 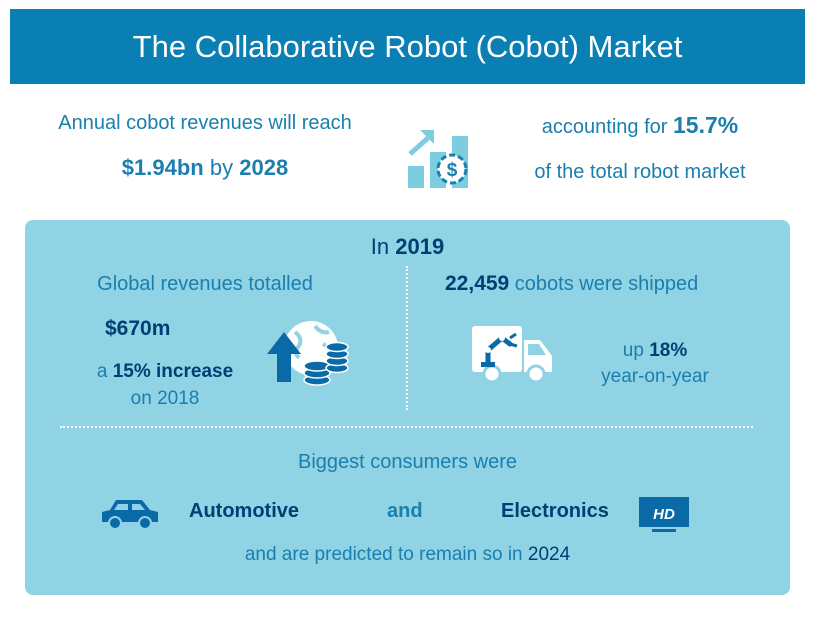 What do you see at coordinates (633, 350) in the screenshot?
I see `shipments-growth-prefix: up` at bounding box center [633, 350].